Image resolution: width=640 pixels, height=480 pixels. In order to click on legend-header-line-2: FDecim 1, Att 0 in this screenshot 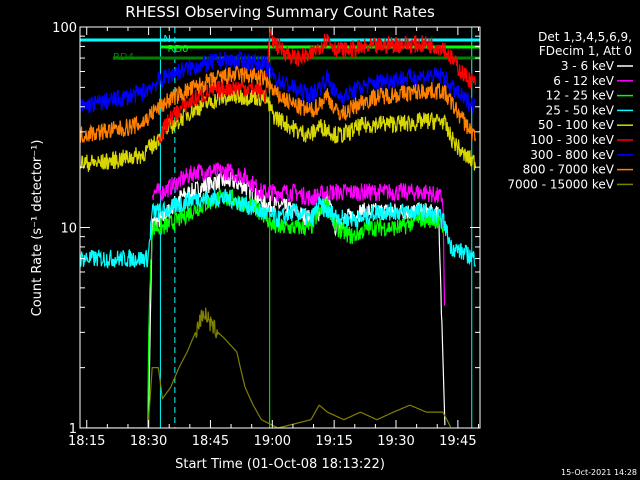, I will do `click(585, 51)`.